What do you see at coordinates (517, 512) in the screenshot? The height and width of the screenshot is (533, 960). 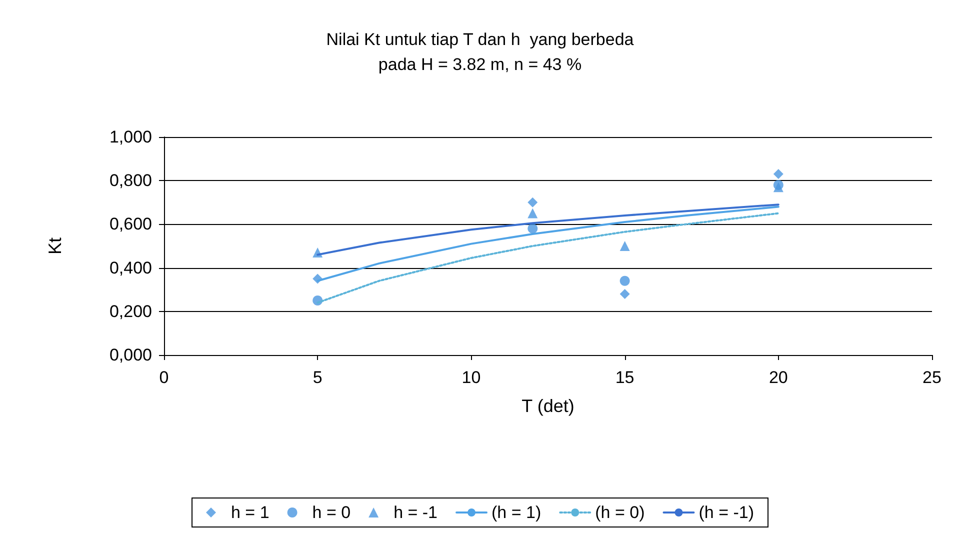 I see `legend-label: (h = 1)` at bounding box center [517, 512].